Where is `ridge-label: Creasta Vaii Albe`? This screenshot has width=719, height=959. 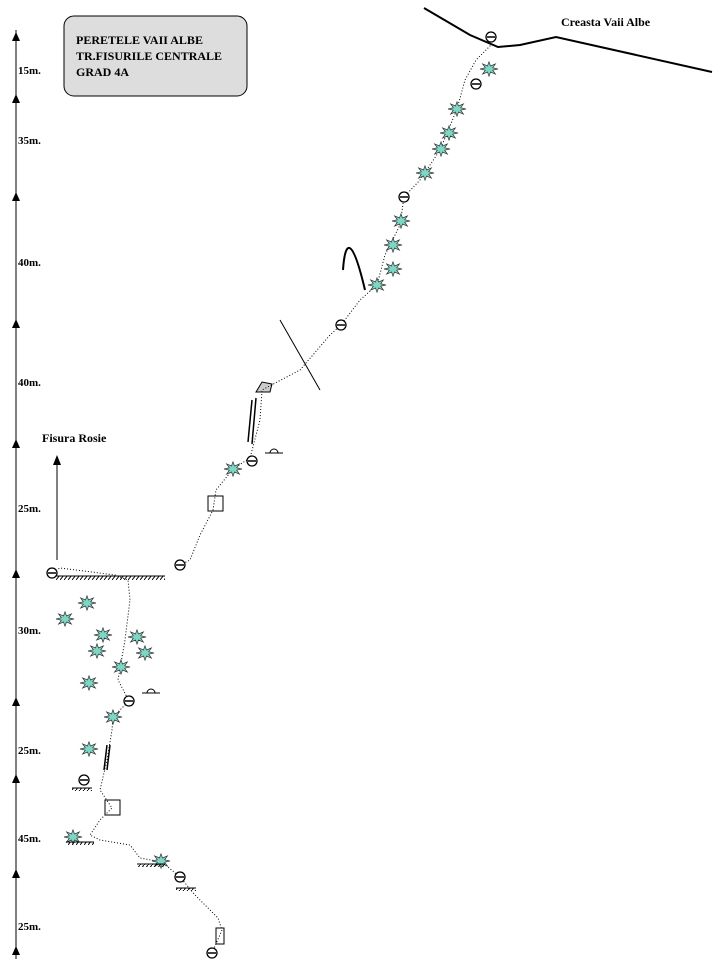
ridge-label: Creasta Vaii Albe is located at coordinates (606, 22).